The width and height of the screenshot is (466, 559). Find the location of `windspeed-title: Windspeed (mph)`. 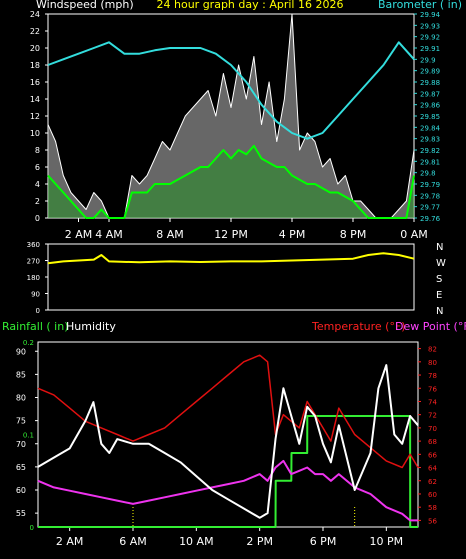

windspeed-title: Windspeed (mph) is located at coordinates (85, 5).